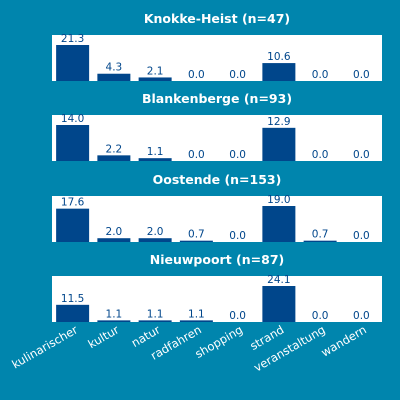 The width and height of the screenshot is (400, 400). I want to click on data-label: 2.1, so click(155, 71).